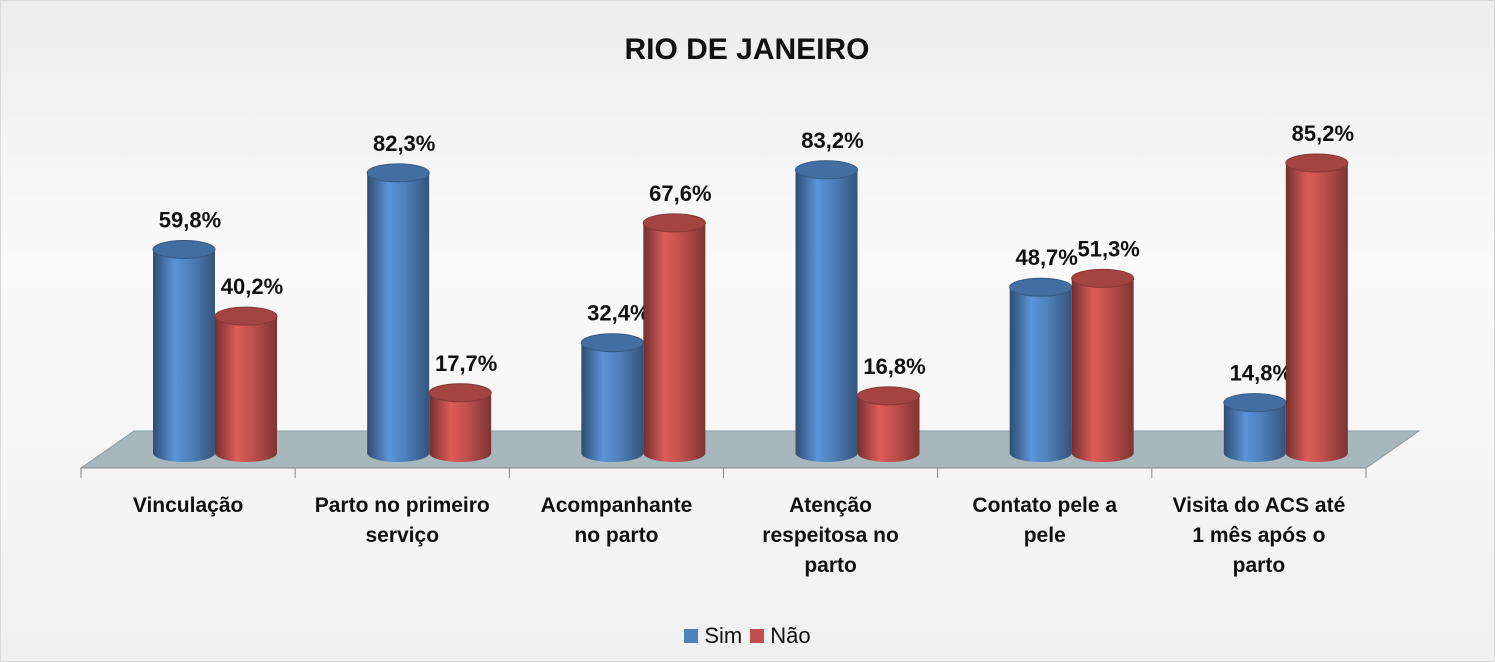 This screenshot has width=1495, height=662. What do you see at coordinates (404, 143) in the screenshot?
I see `value-label: 82,3%` at bounding box center [404, 143].